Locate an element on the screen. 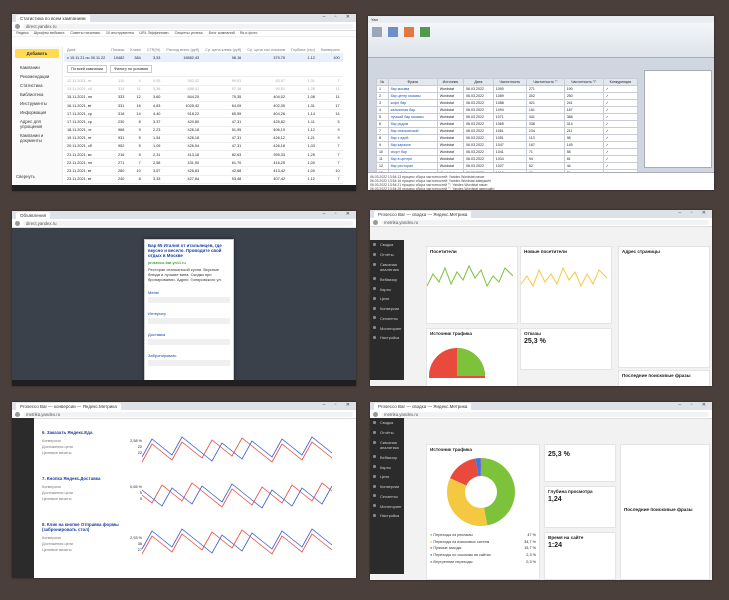 Image resolution: width=729 pixels, height=600 pixels. bookmark-link: 10 инструменты is located at coordinates (120, 33).